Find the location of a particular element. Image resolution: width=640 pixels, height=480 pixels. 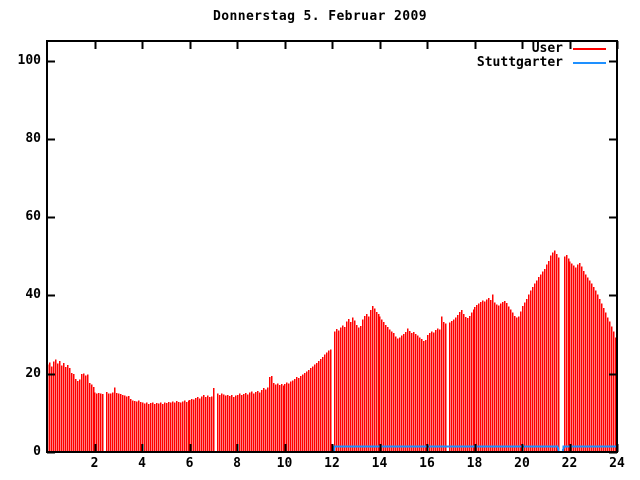

x-tick-label: 2 is located at coordinates (94, 463).